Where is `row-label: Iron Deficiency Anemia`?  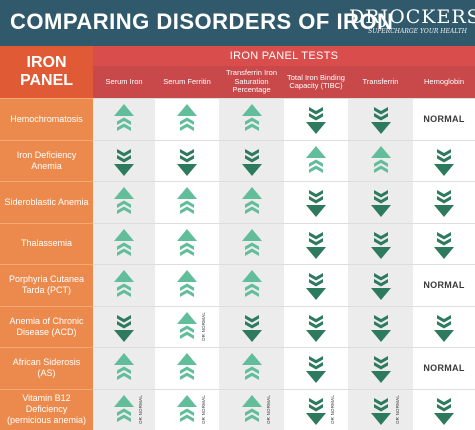 row-label: Iron Deficiency Anemia is located at coordinates (46, 160).